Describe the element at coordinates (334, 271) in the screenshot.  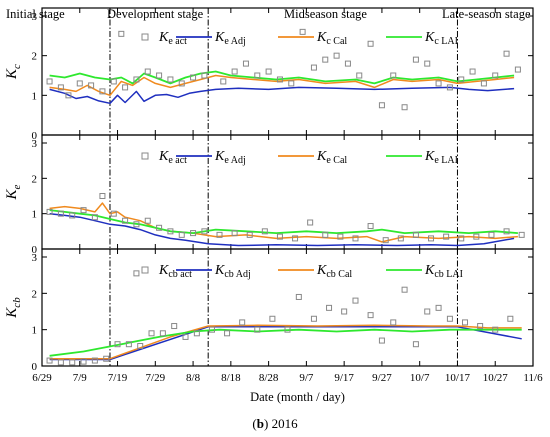
I see `legend-label: Kcb Cal` at that location.